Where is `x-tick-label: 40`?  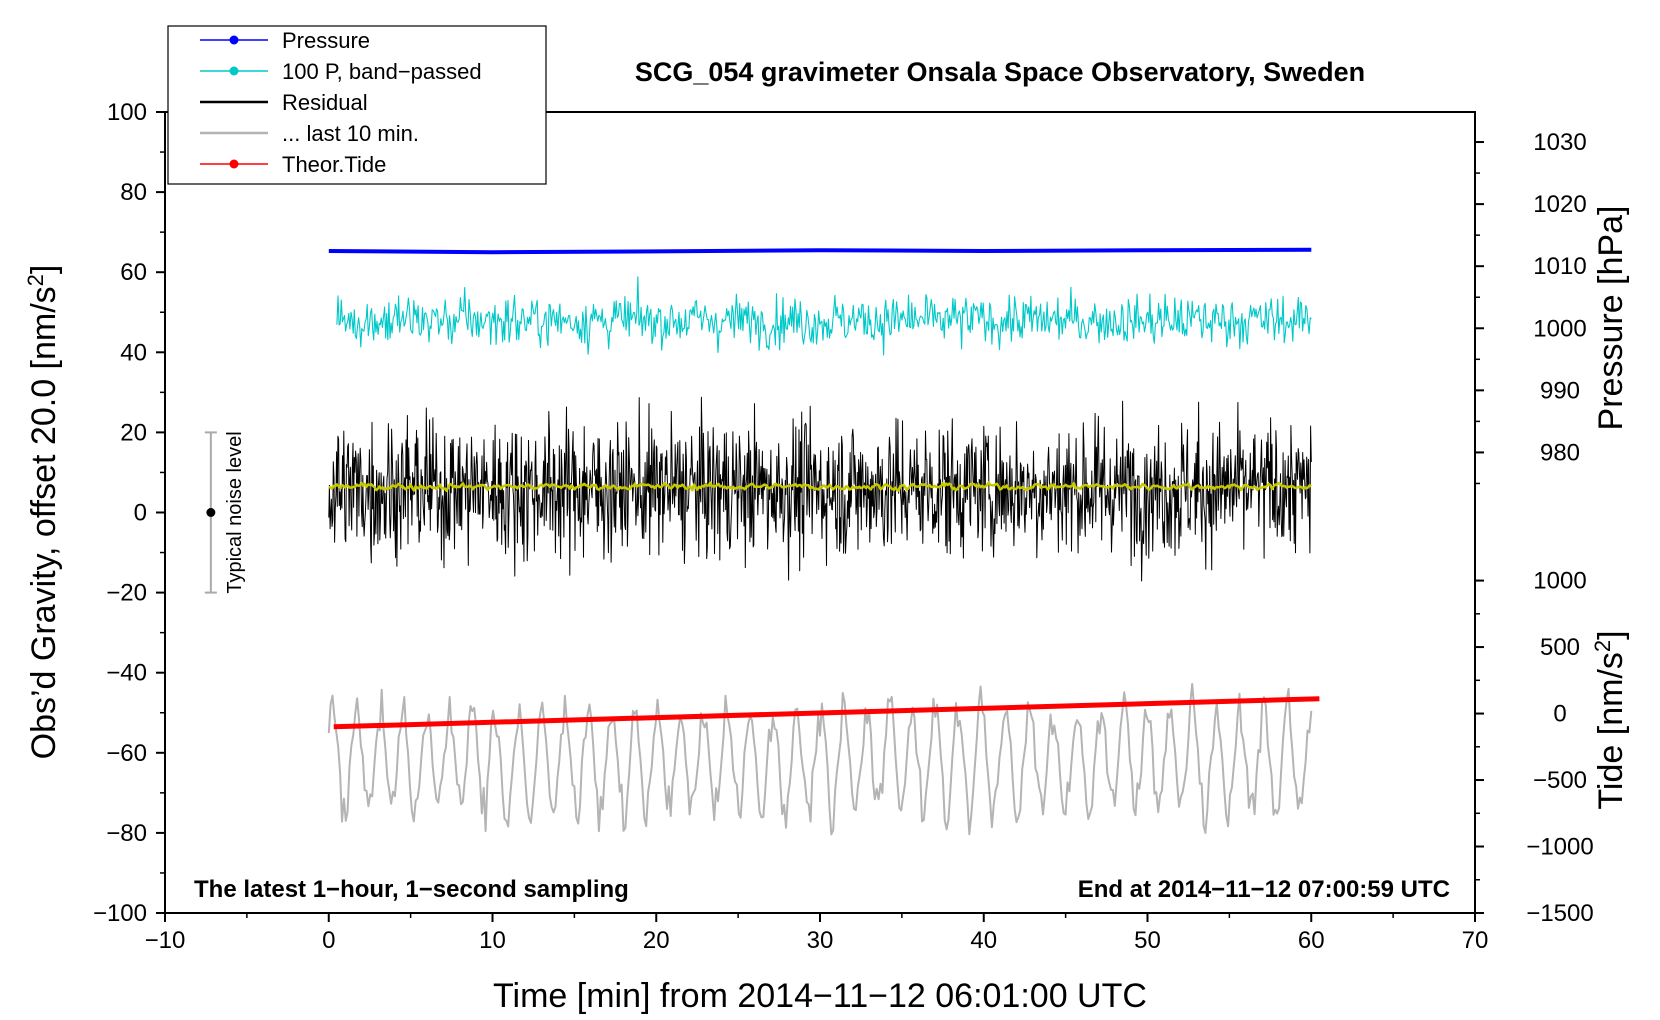
x-tick-label: 40 is located at coordinates (983, 940).